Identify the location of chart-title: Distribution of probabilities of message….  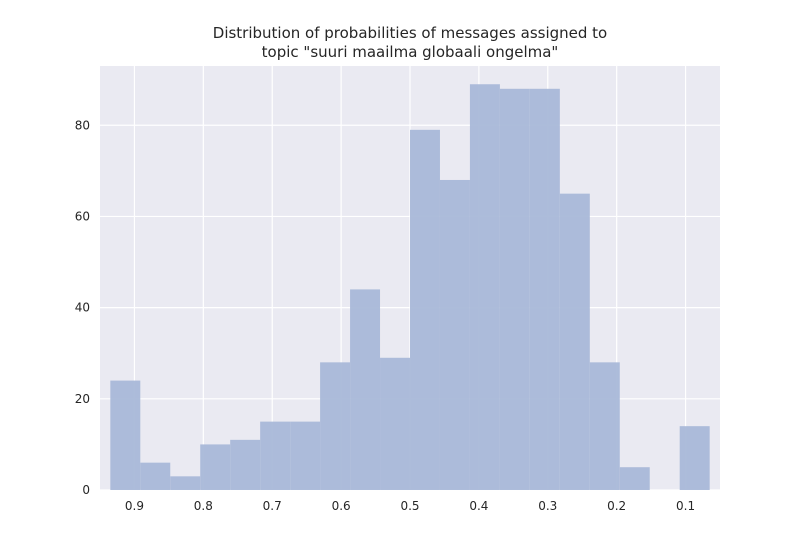
(410, 43).